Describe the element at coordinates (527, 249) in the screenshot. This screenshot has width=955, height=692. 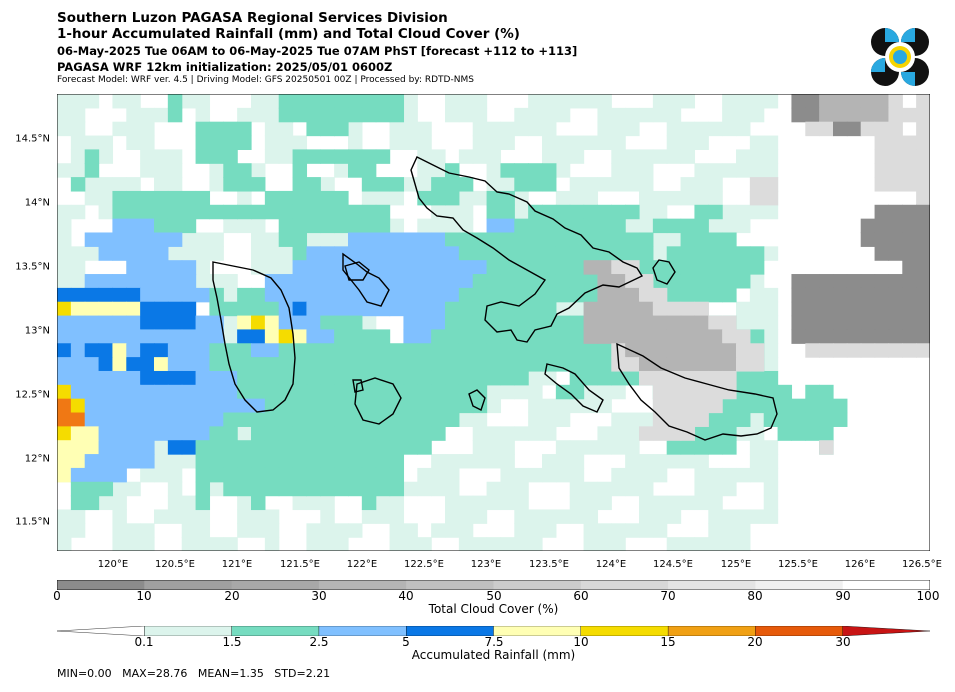
I see `luzon-coast` at that location.